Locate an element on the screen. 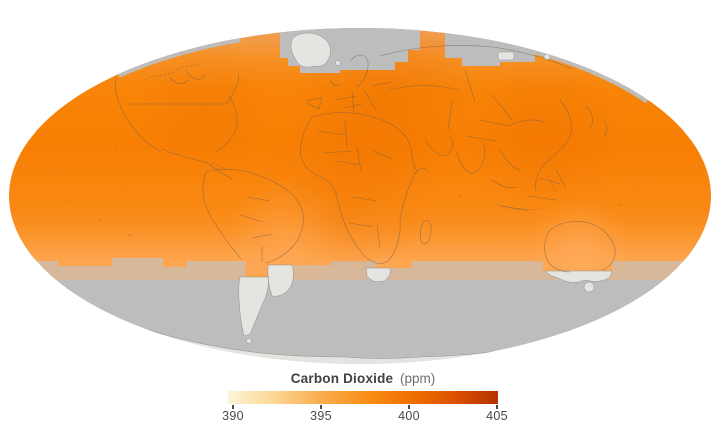 Image resolution: width=720 pixels, height=425 pixels. colorbar-gradient is located at coordinates (363, 397).